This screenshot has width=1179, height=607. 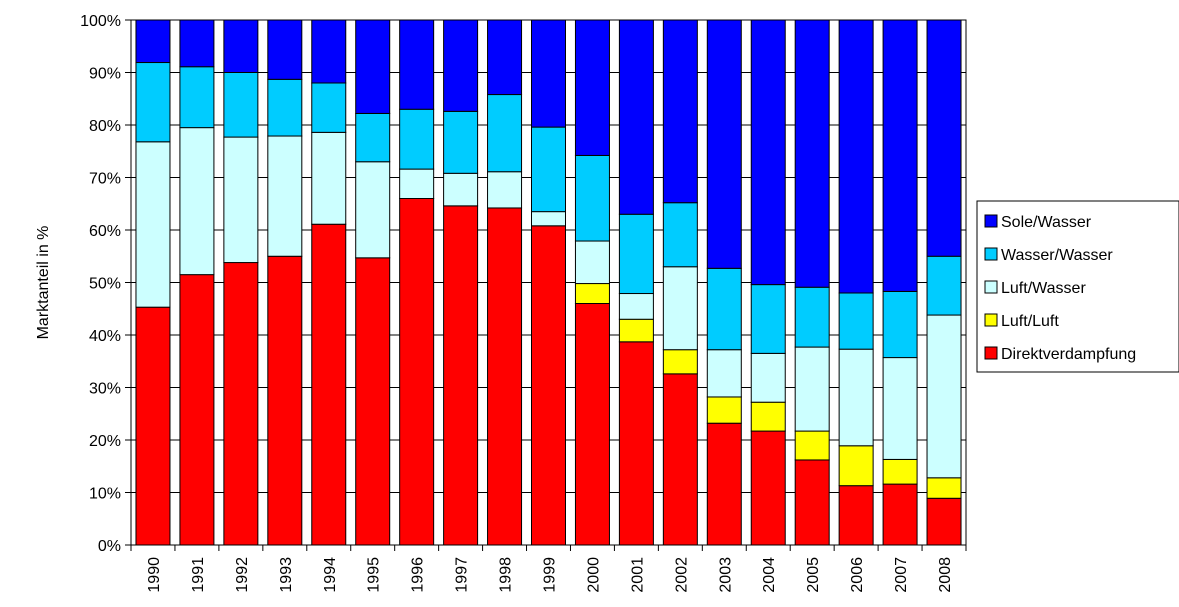 What do you see at coordinates (109, 546) in the screenshot?
I see `y-tick-label: 0%` at bounding box center [109, 546].